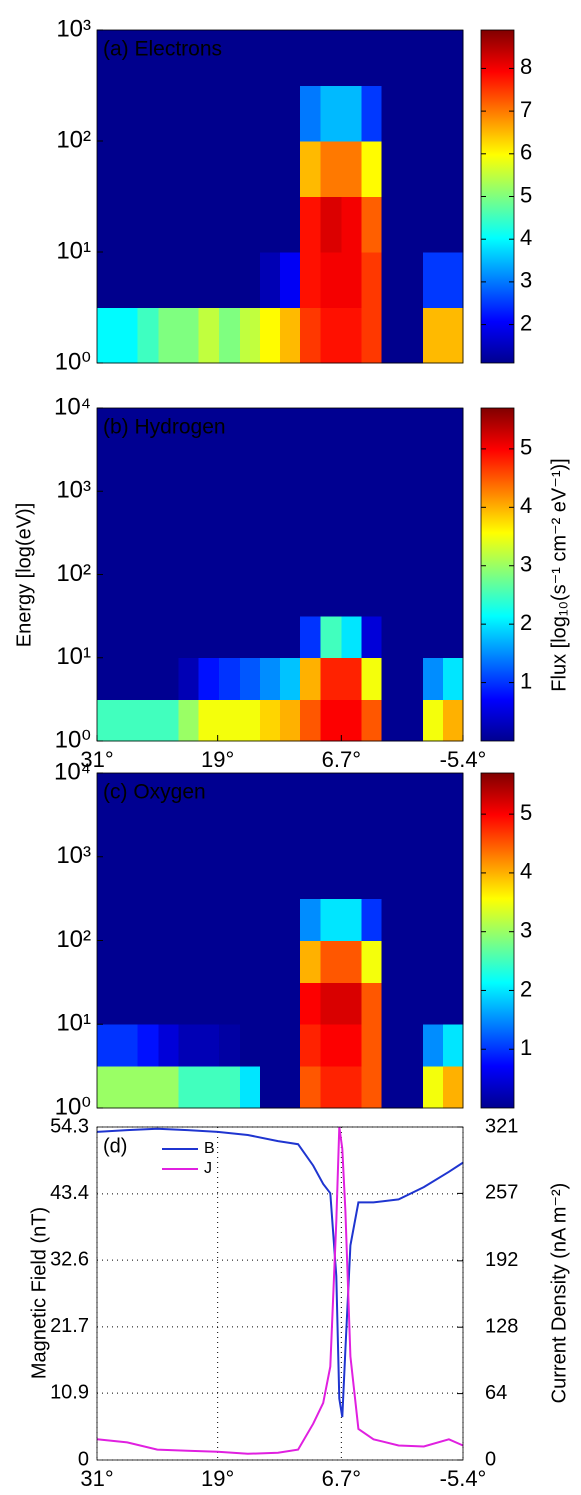 This screenshot has height=1495, width=581. I want to click on x-tick-label: -5.4°, so click(463, 1478).